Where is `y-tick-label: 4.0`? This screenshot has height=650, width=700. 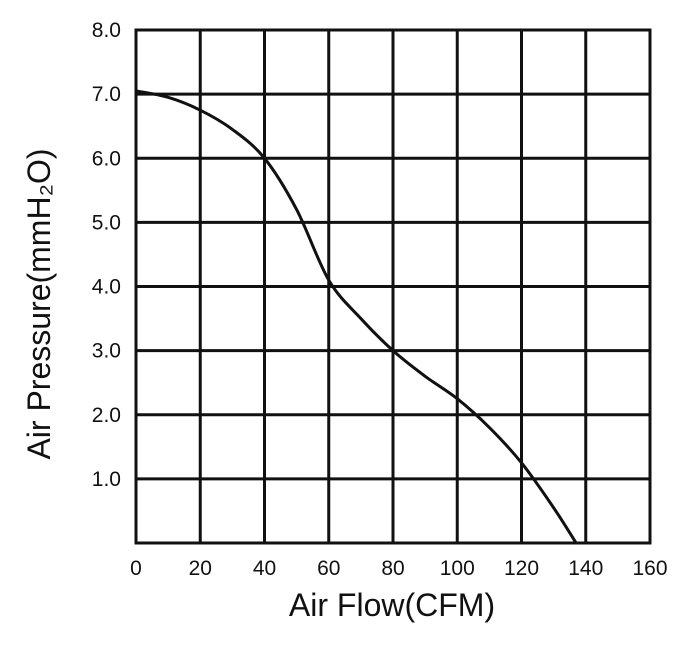 y-tick-label: 4.0 is located at coordinates (106, 287).